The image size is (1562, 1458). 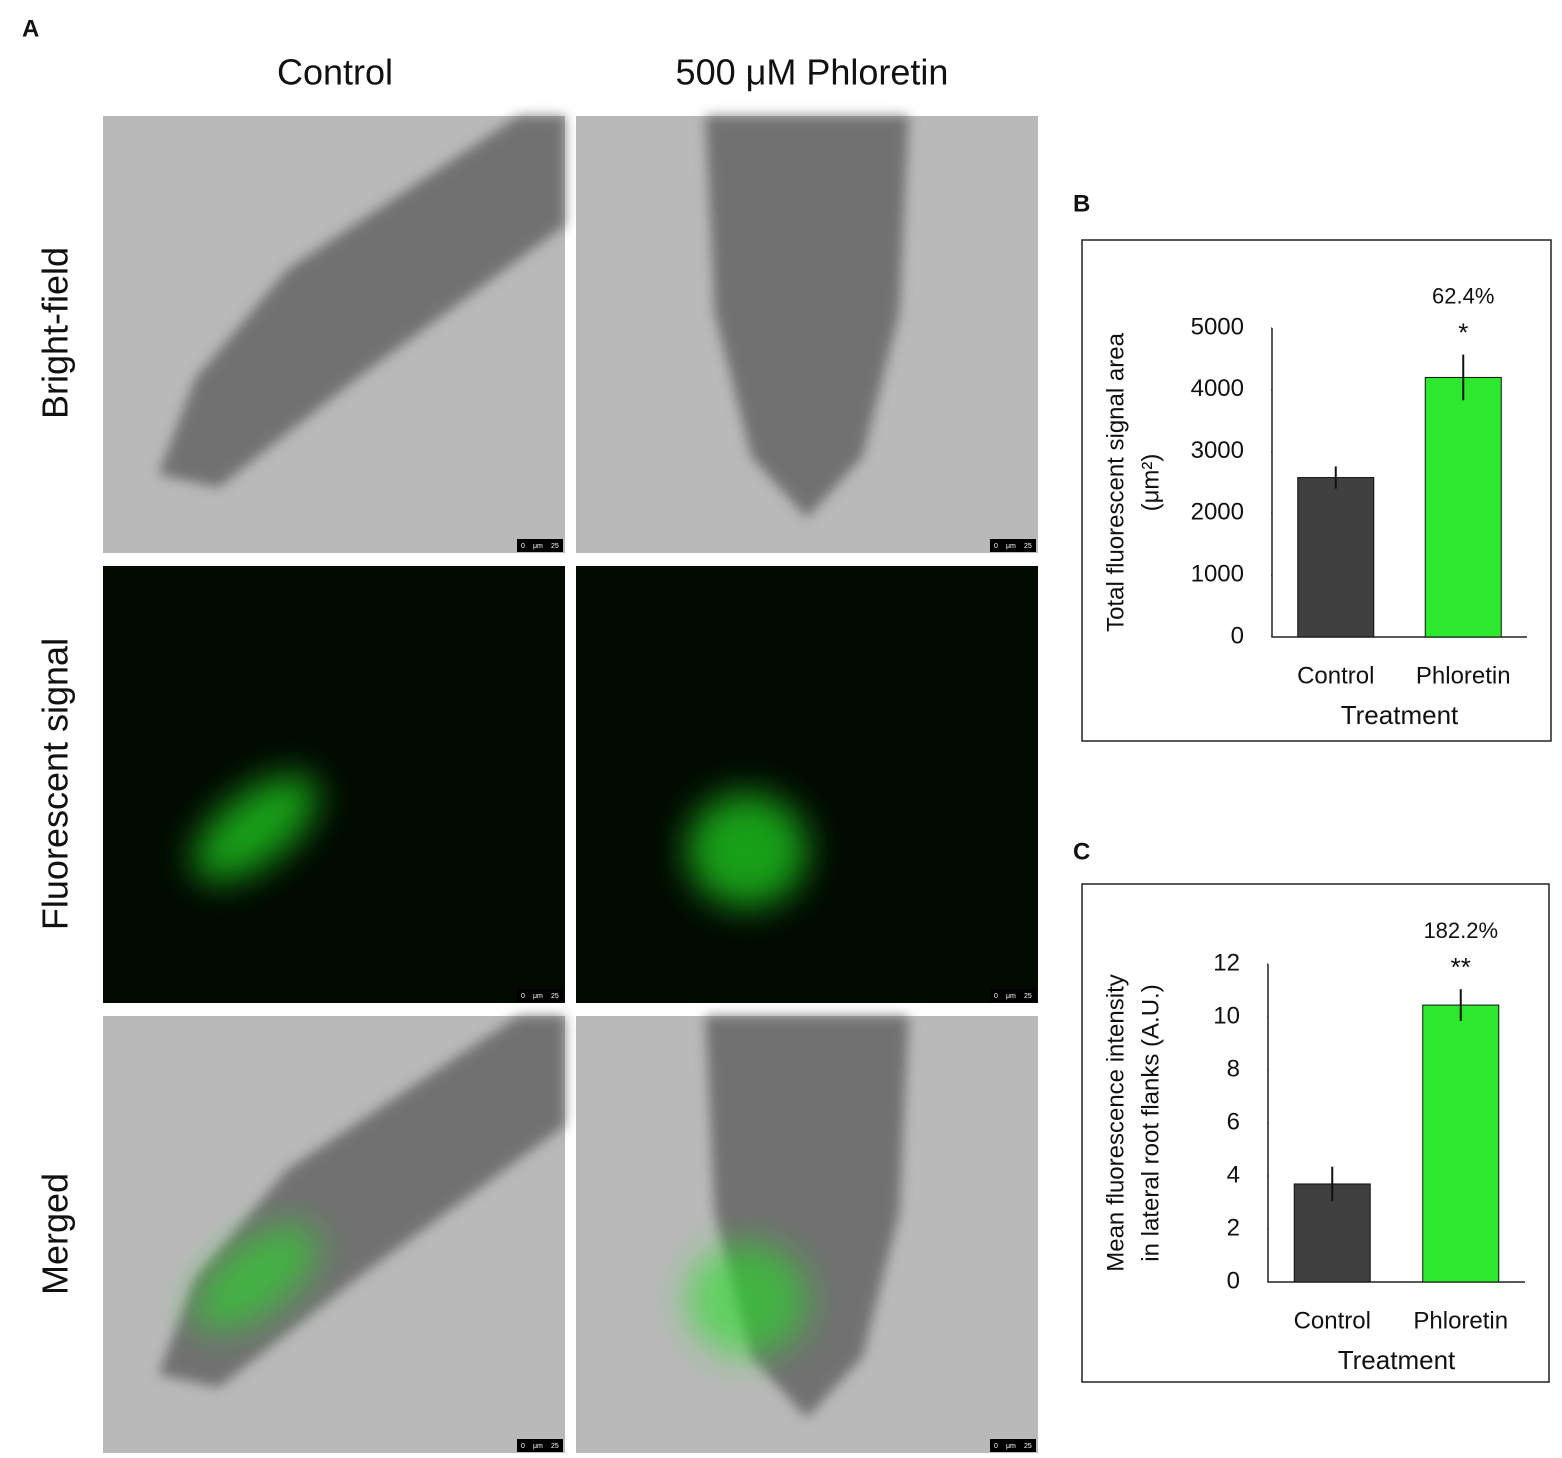 I want to click on y-tick-label: 4, so click(x=1233, y=1174).